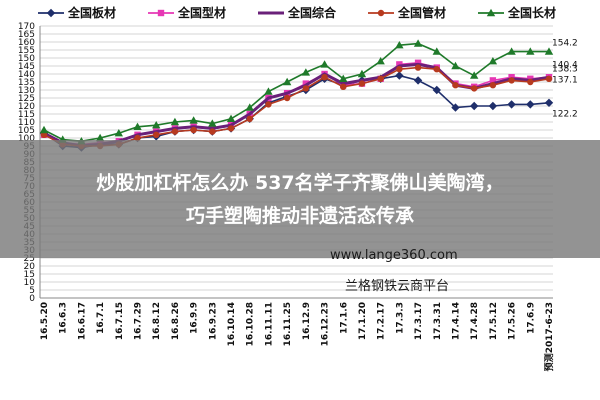  I want to click on x-tick-label: 16.10.28, so click(251, 324).